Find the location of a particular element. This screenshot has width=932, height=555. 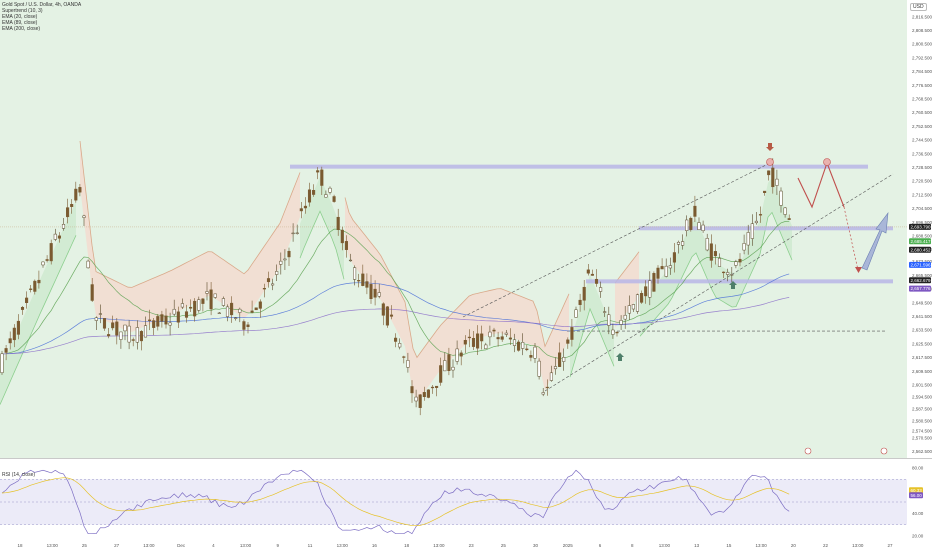

rsi-tick-label: 80.00 is located at coordinates (918, 468).